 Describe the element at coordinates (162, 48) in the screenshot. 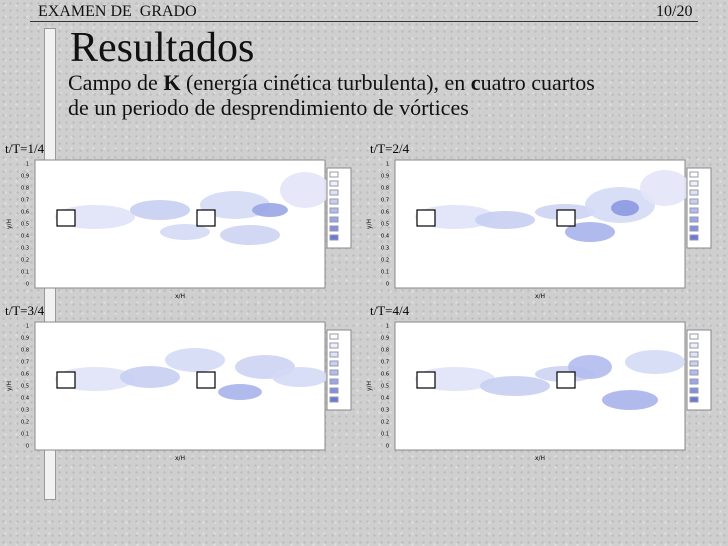

I see `title: Resultados` at that location.